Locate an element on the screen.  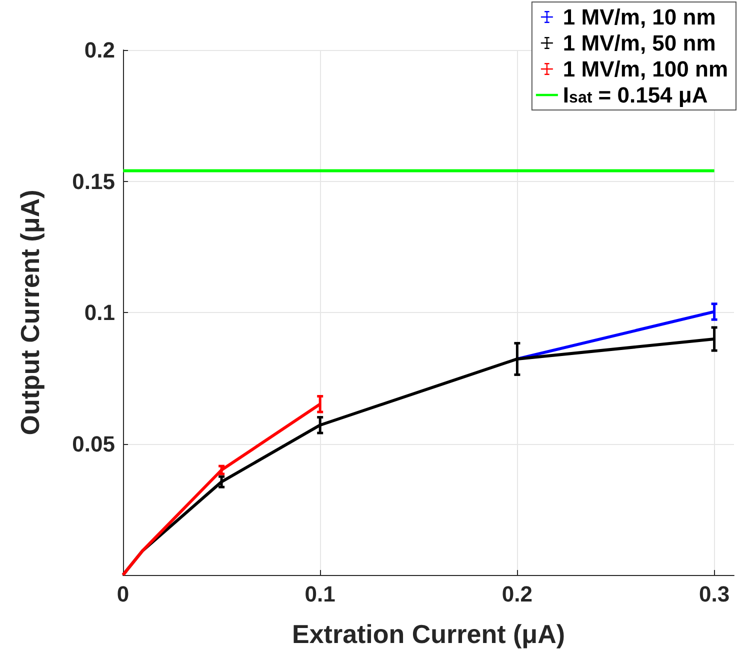
x-tick-label: 0.3 is located at coordinates (714, 594).